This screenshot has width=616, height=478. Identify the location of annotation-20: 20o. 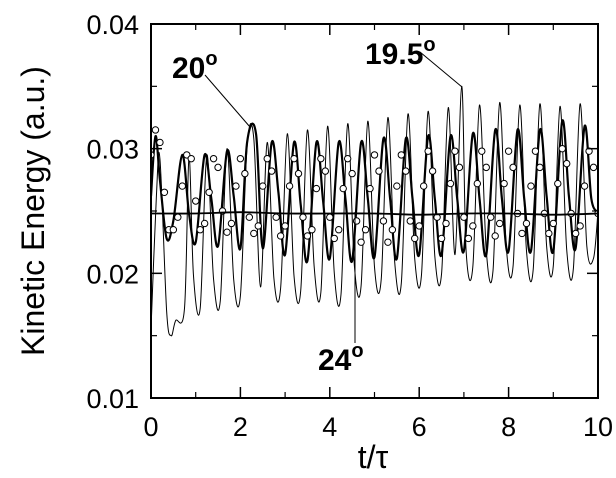
(195, 66).